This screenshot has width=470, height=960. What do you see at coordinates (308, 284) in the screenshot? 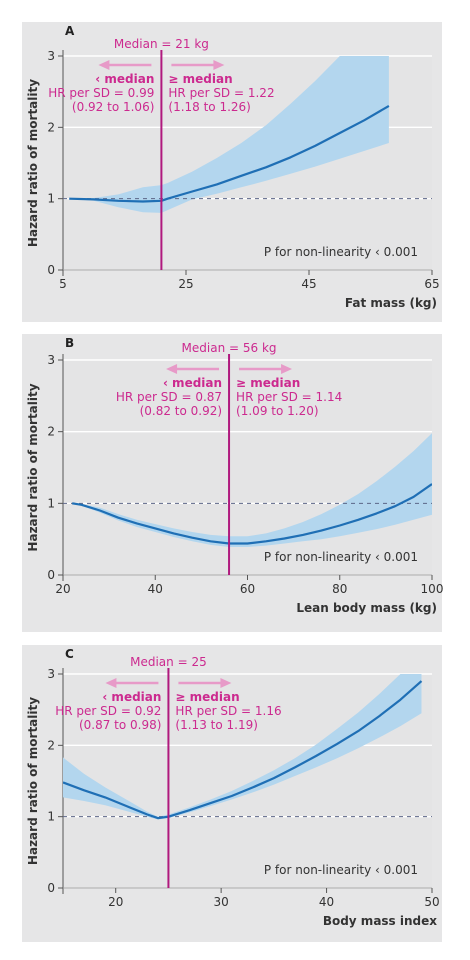
I see `x-tick-label: 45` at bounding box center [308, 284].